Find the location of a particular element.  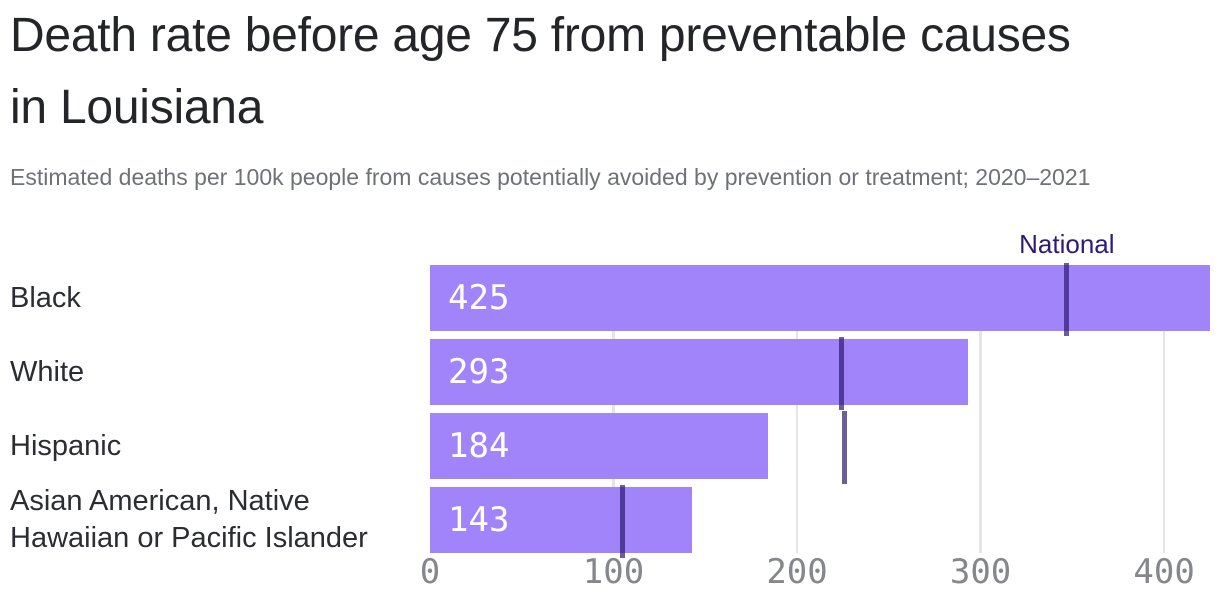

national-annotation-label: National is located at coordinates (1067, 244).